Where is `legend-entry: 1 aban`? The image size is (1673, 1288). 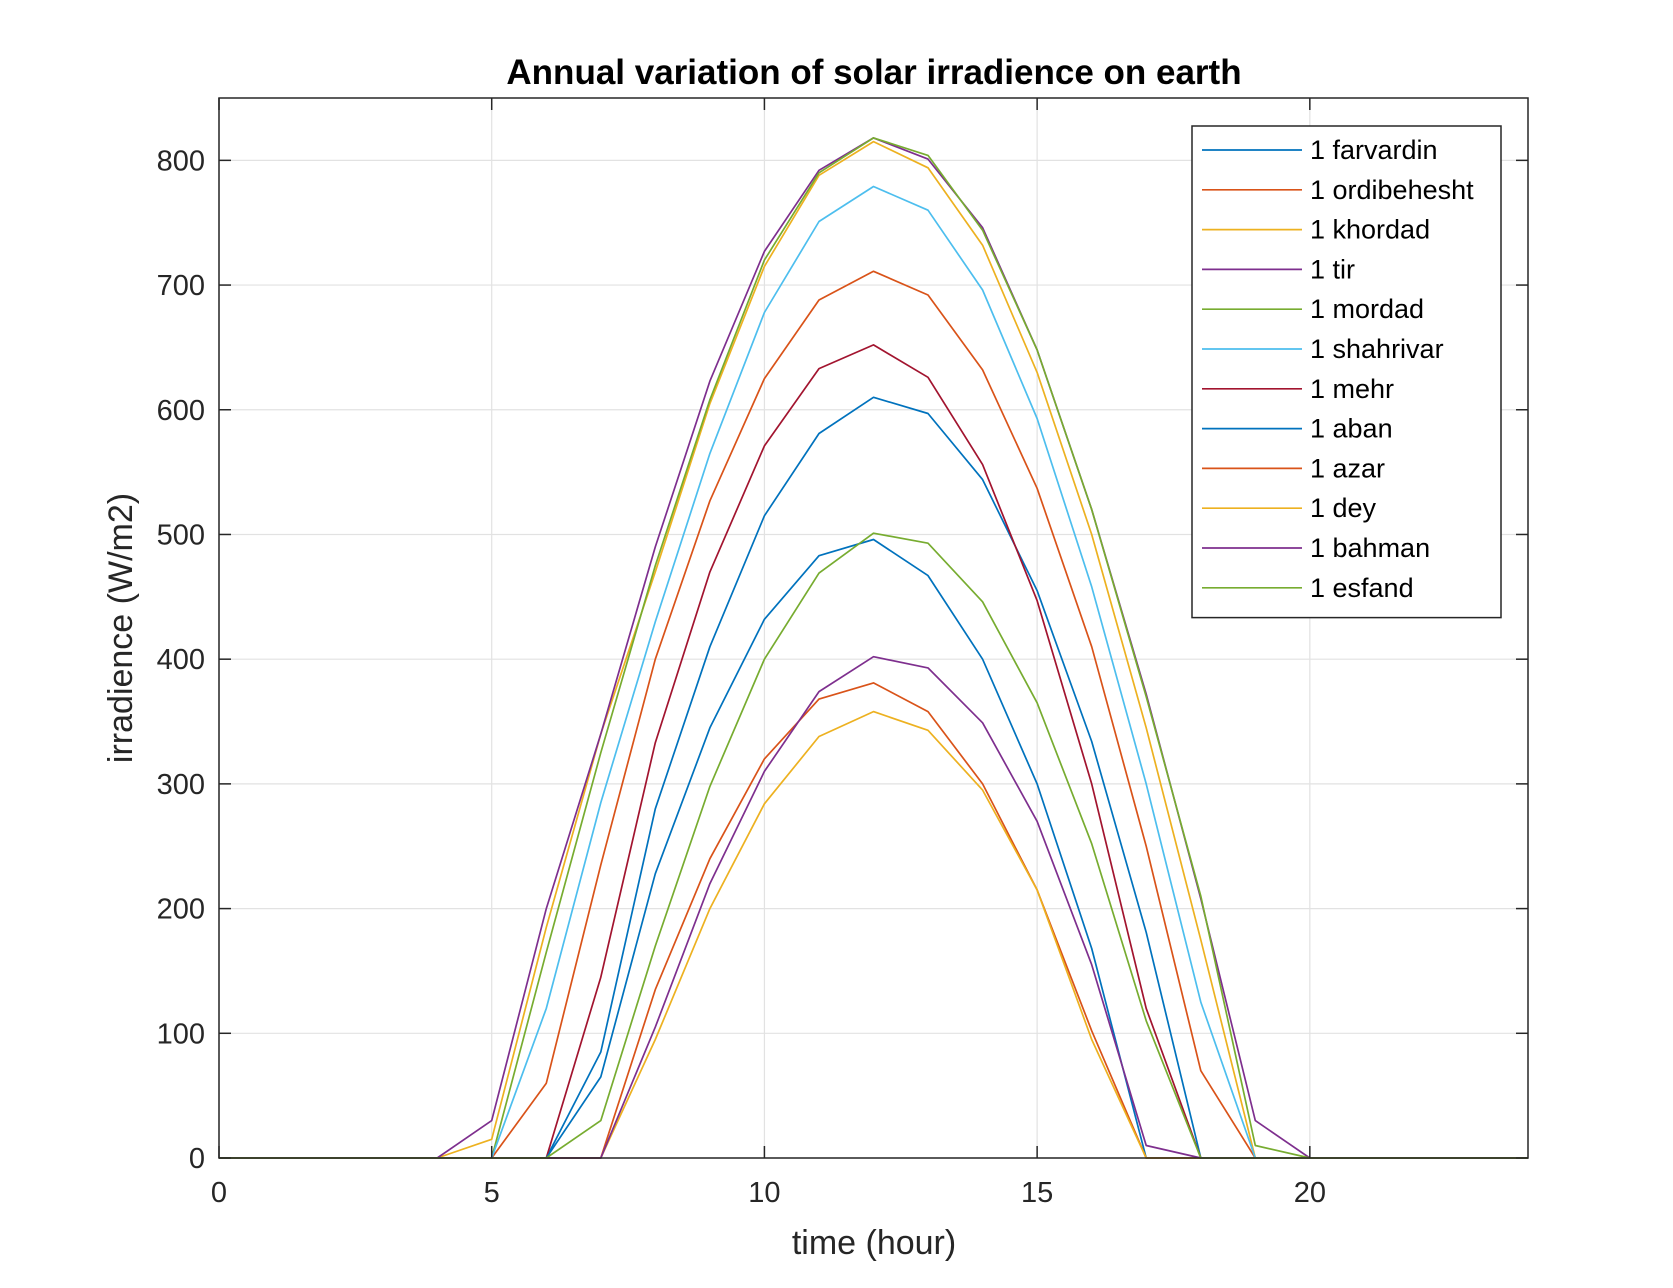
legend-entry: 1 aban is located at coordinates (1351, 429).